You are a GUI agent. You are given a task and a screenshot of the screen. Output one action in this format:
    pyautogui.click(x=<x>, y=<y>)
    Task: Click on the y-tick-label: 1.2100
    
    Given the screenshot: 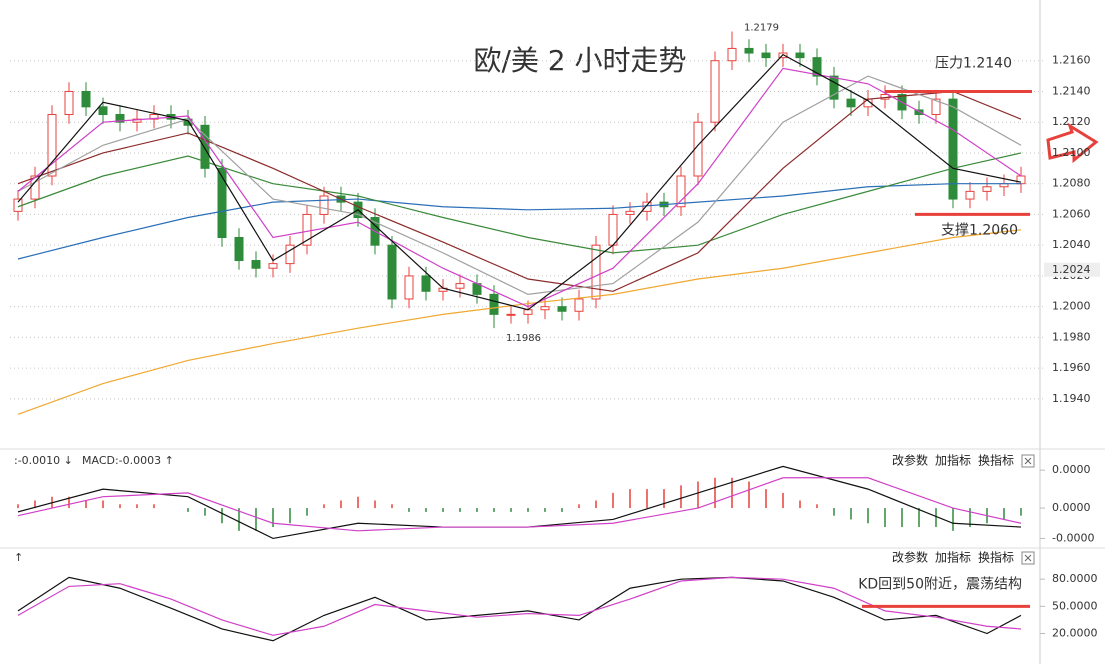 What is the action you would take?
    pyautogui.click(x=1071, y=152)
    